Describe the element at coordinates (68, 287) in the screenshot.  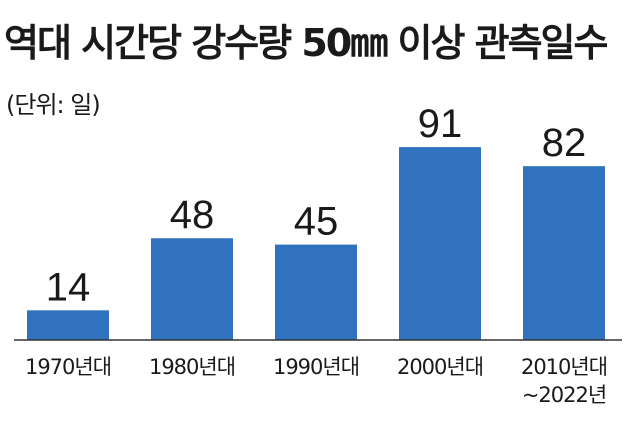
I see `data-label-0: 14` at that location.